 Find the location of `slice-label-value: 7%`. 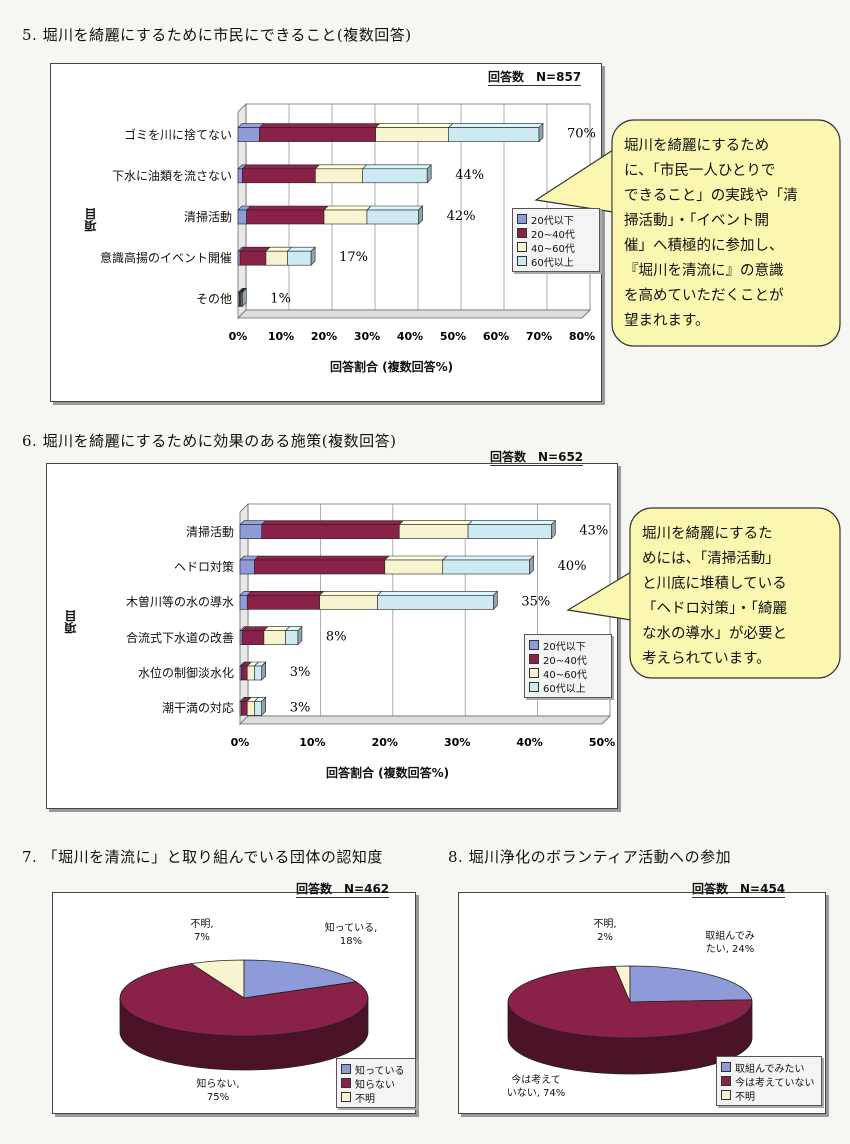

slice-label-value: 7% is located at coordinates (202, 937).